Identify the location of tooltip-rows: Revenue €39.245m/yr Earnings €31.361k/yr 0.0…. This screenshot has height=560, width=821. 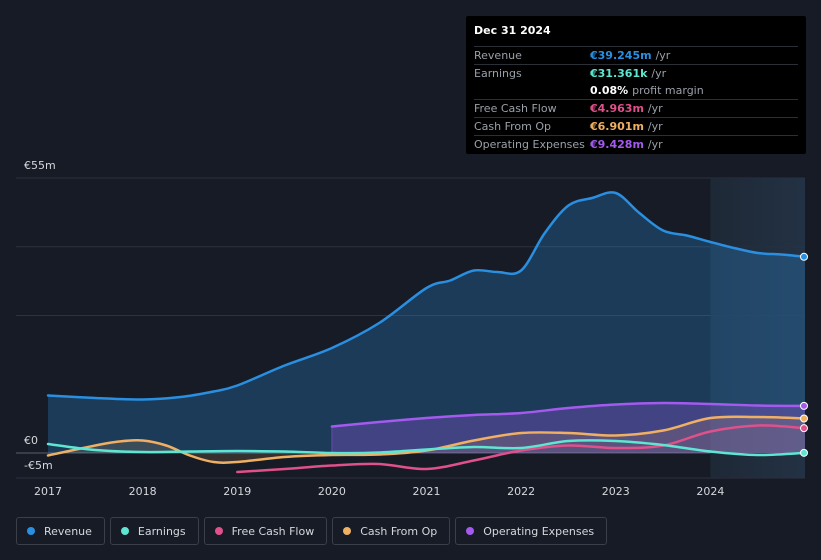
(636, 99).